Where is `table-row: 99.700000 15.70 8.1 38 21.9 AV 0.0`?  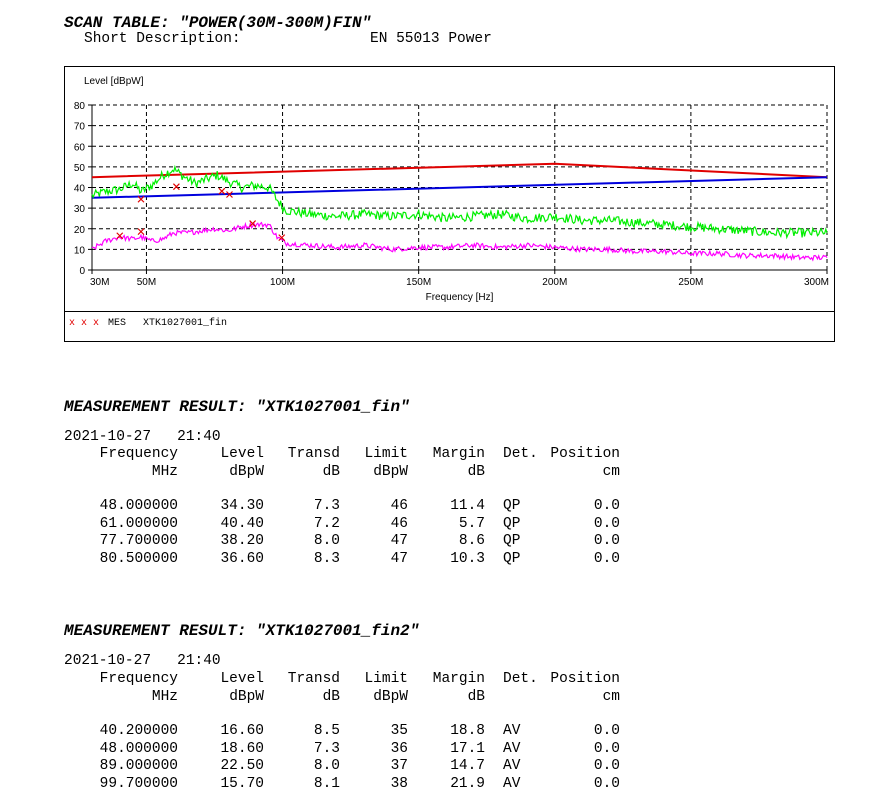 table-row: 99.700000 15.70 8.1 38 21.9 AV 0.0 is located at coordinates (342, 785).